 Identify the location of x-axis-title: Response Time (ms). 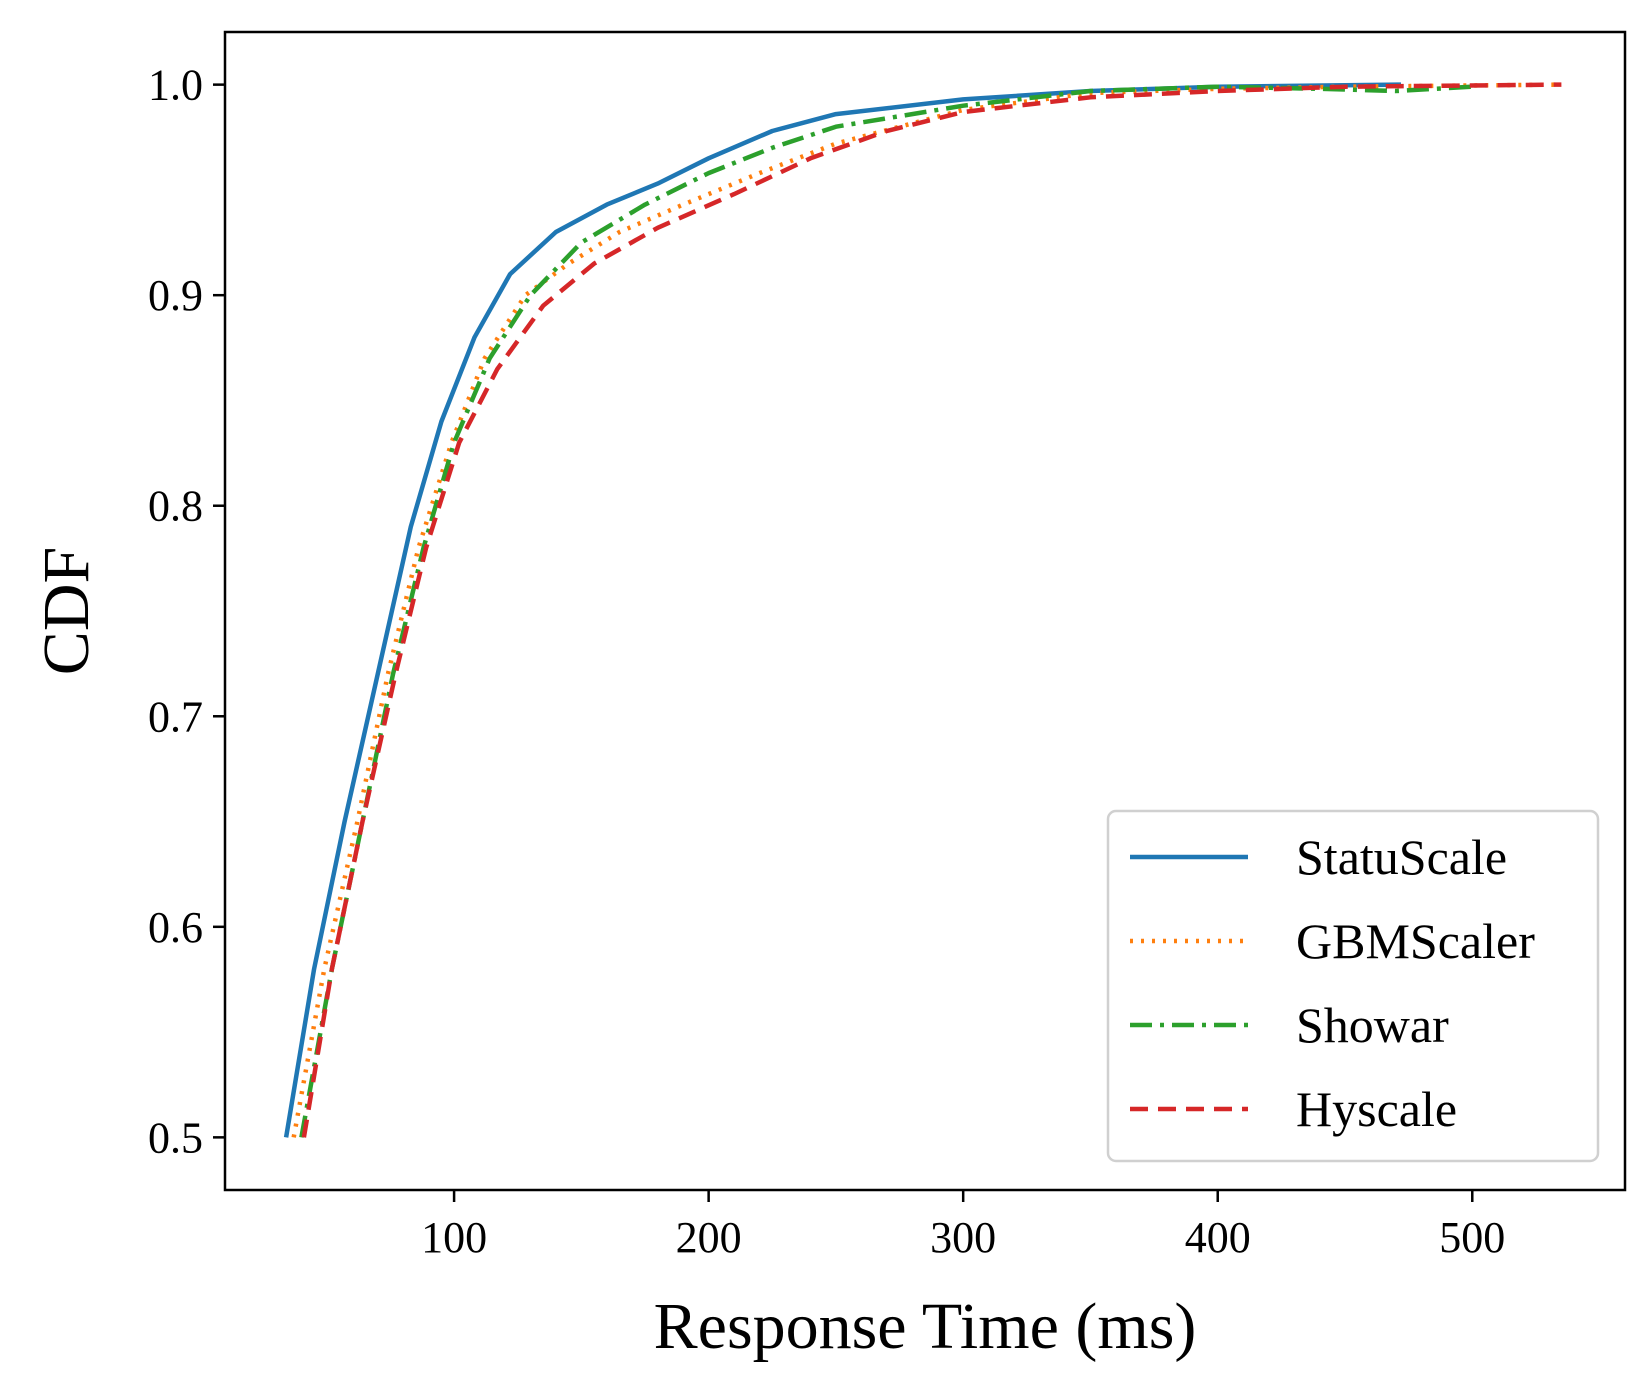
(925, 1326).